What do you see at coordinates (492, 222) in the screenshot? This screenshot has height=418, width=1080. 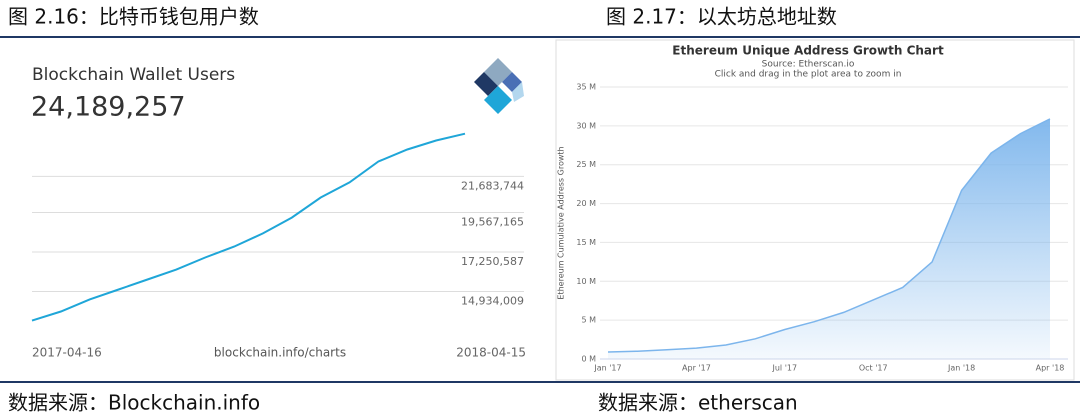 I see `y-tick-label: 19,567,165` at bounding box center [492, 222].